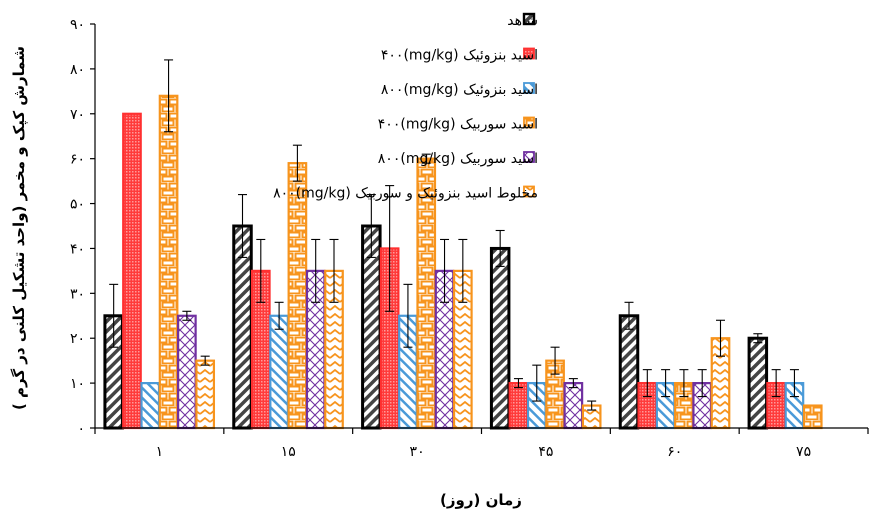 The width and height of the screenshot is (895, 517). What do you see at coordinates (803, 452) in the screenshot?
I see `x-tick-label: ۷۵` at bounding box center [803, 452].